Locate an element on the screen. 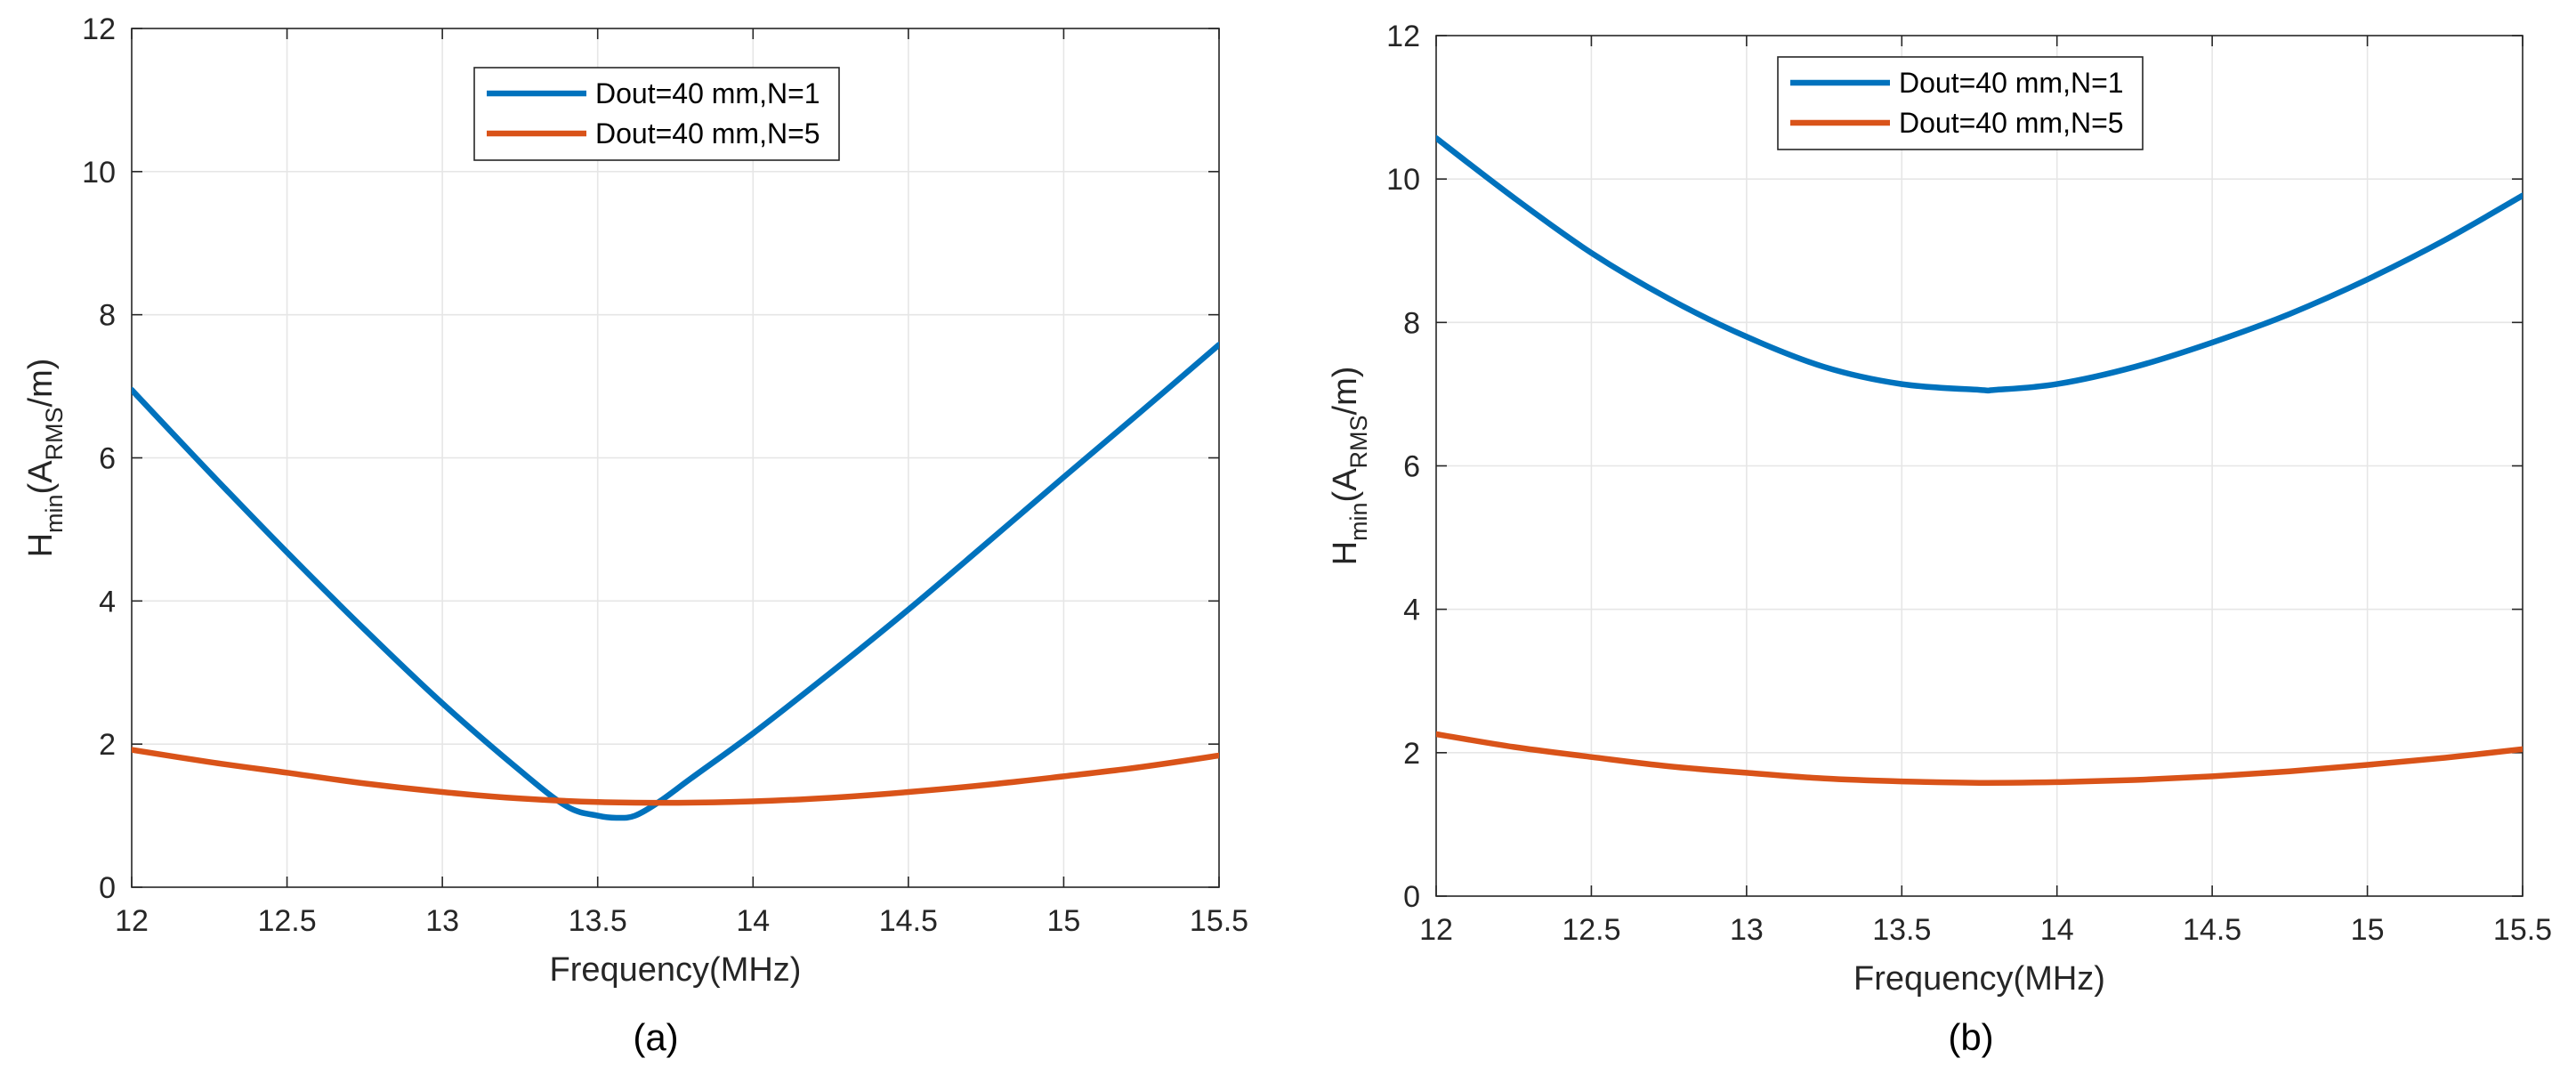 The width and height of the screenshot is (2576, 1083). series-line-n1 is located at coordinates (1979, 264).